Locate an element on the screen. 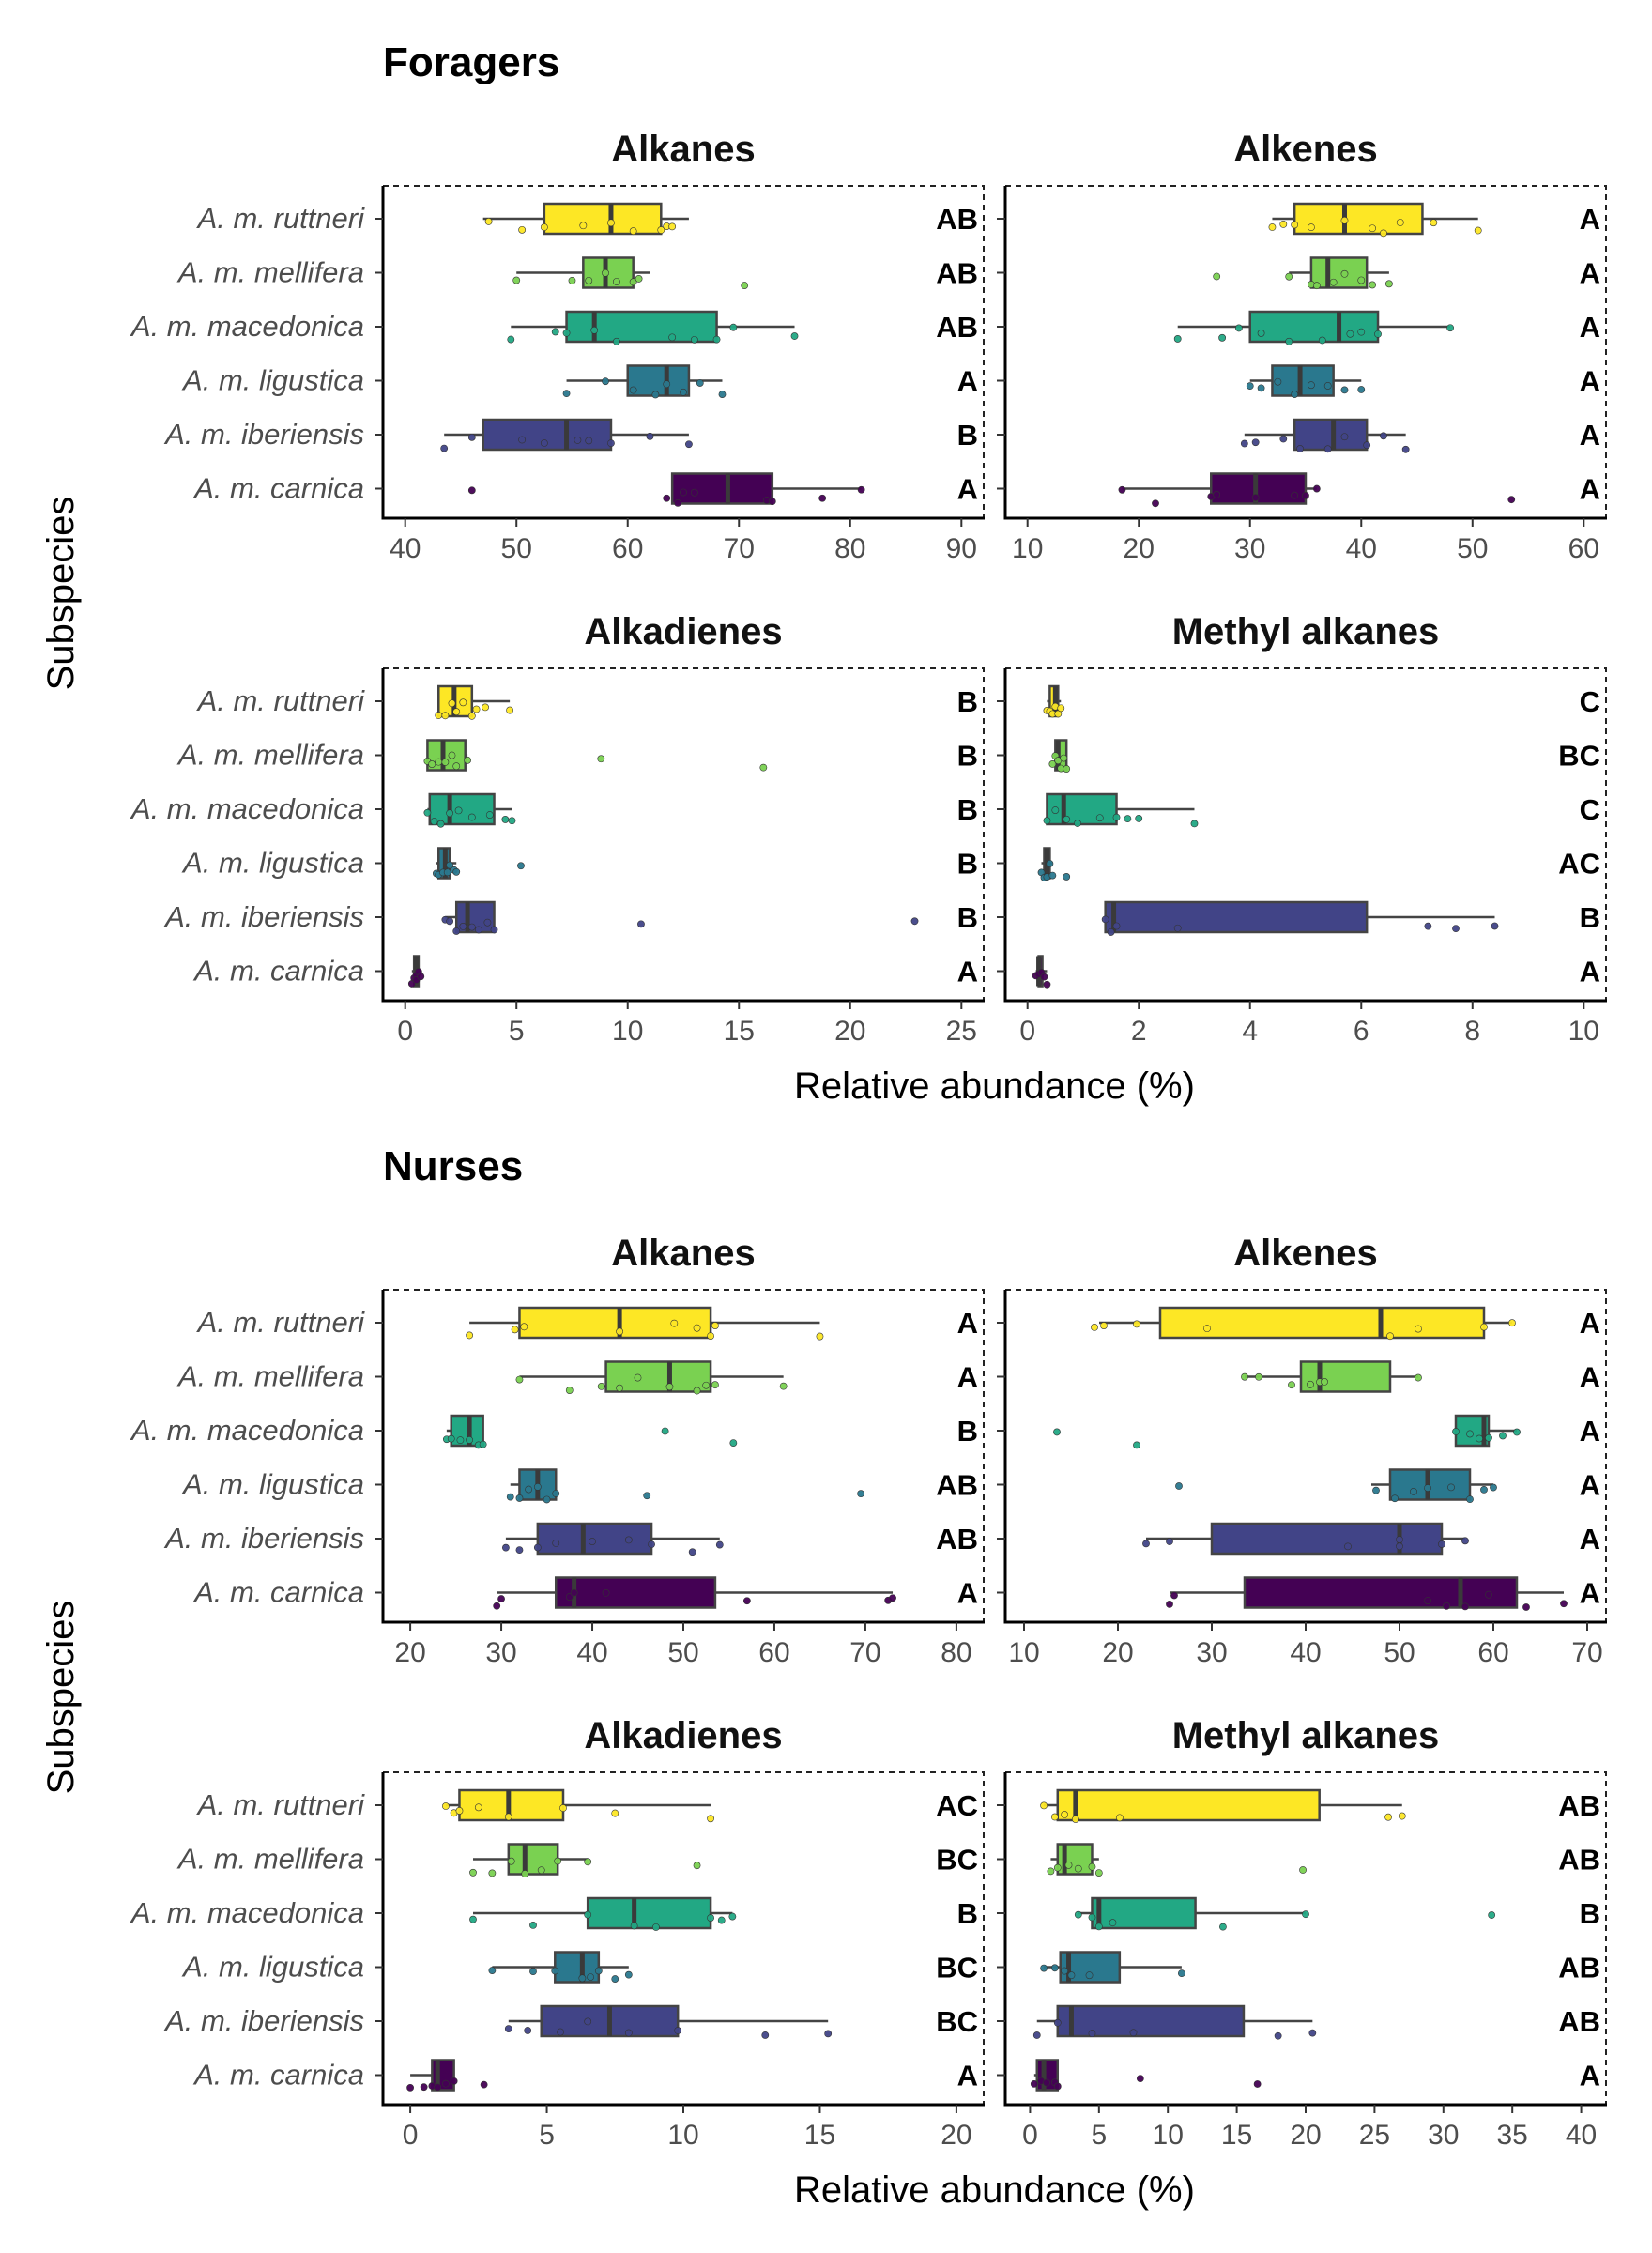 The width and height of the screenshot is (1652, 2253). x-tick-label: 50 is located at coordinates (1399, 1652).